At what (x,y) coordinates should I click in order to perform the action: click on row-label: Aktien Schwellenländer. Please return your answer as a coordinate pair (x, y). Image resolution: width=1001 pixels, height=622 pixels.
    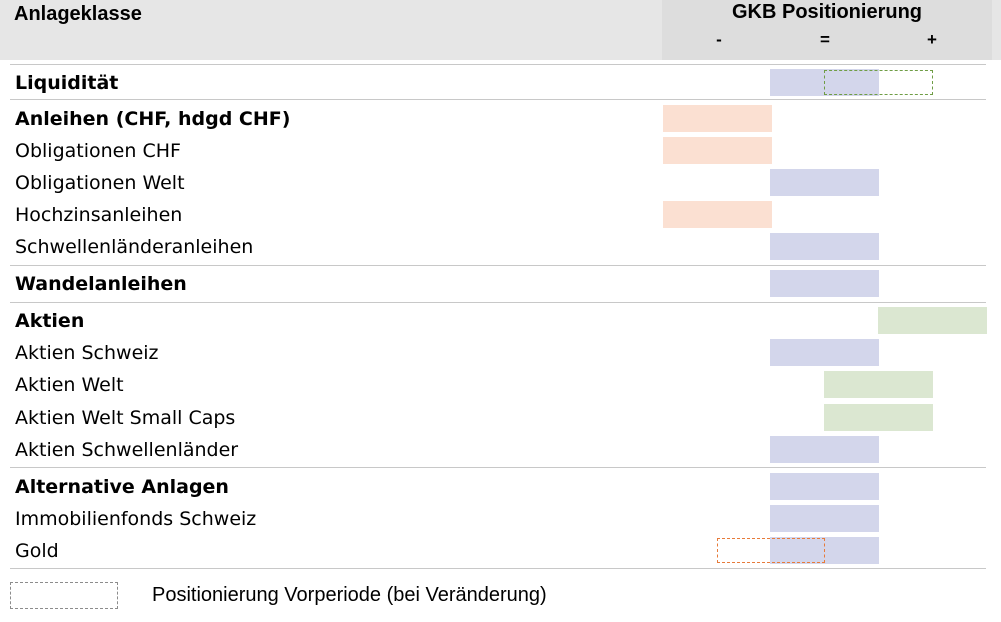
    Looking at the image, I should click on (127, 450).